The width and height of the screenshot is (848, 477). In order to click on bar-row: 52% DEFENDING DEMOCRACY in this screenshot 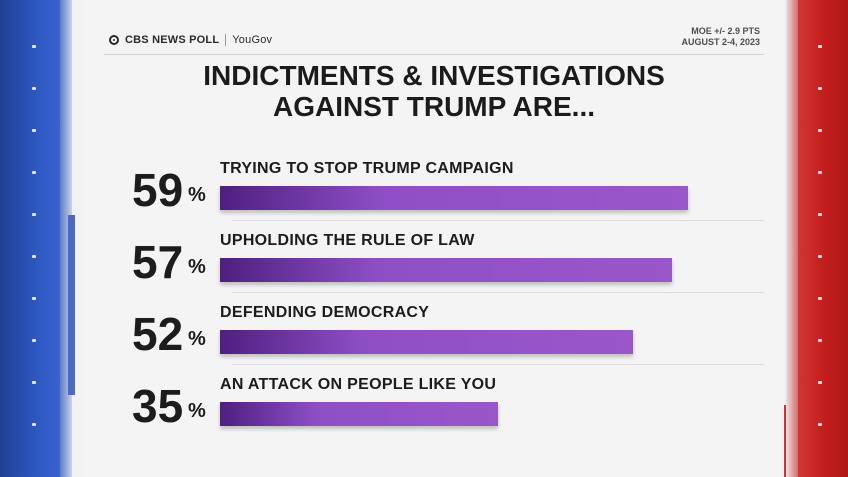, I will do `click(434, 329)`.